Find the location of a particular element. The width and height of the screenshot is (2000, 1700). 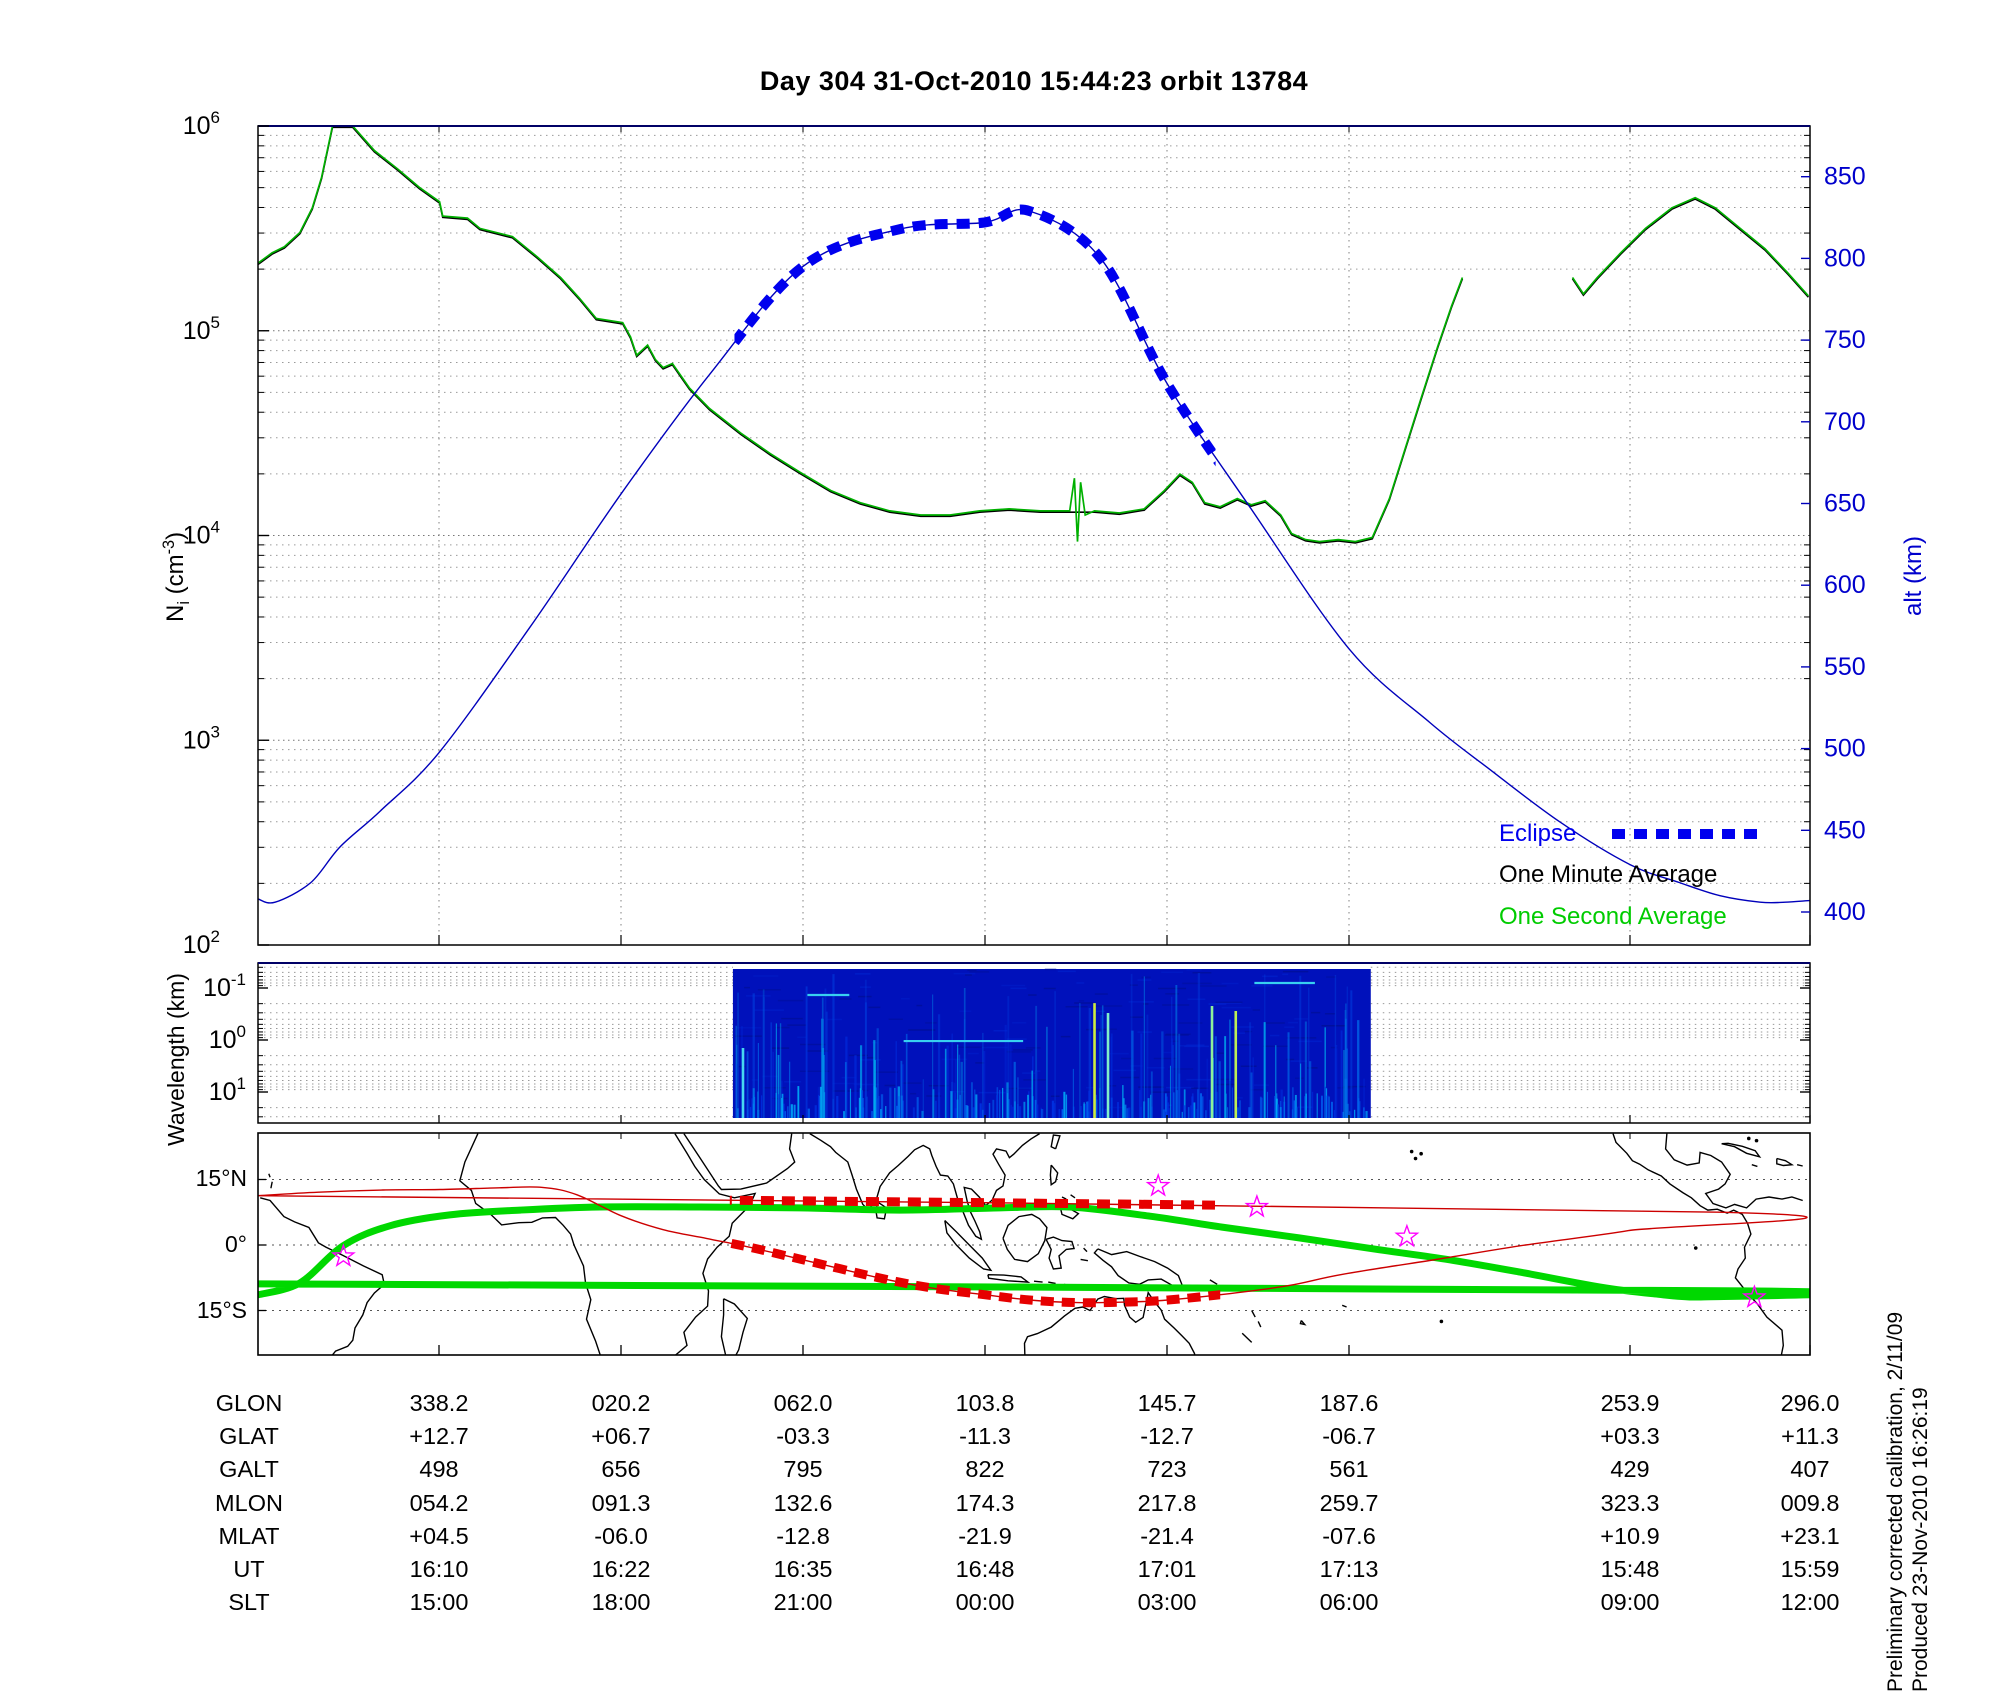

table-cell: 217.8 is located at coordinates (1167, 1502).